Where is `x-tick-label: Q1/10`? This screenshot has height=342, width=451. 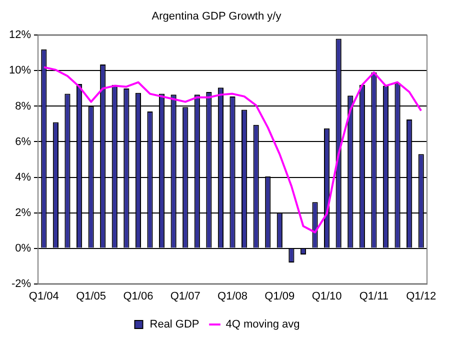 x-tick-label: Q1/10 is located at coordinates (327, 296).